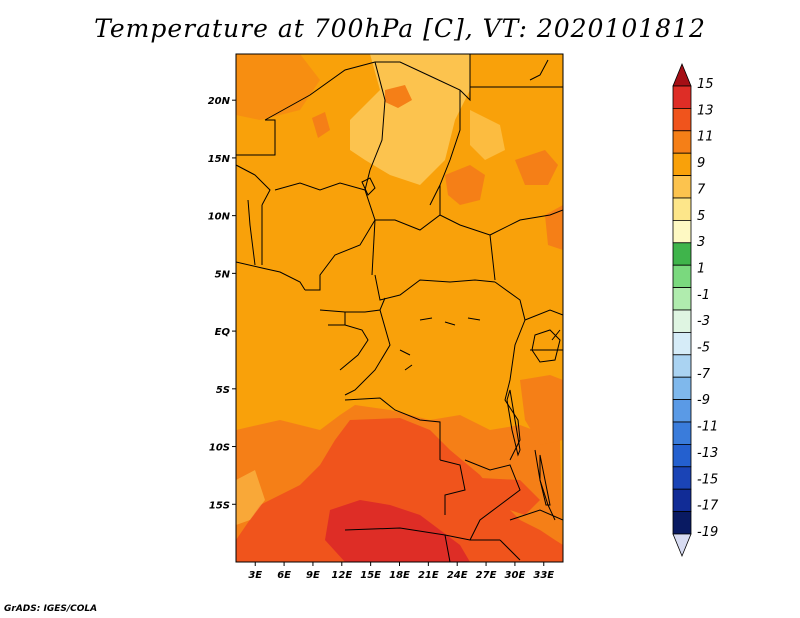 The image size is (800, 618). I want to click on lon-tick-label: 33E, so click(543, 575).